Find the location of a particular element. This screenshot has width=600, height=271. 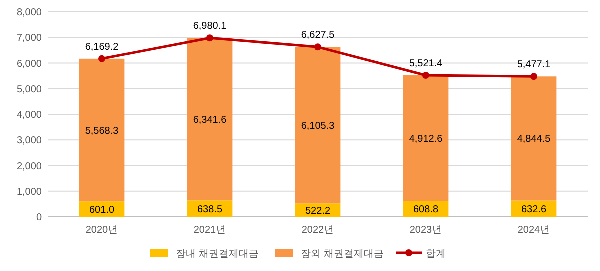

data-label: 632.6 is located at coordinates (534, 210).